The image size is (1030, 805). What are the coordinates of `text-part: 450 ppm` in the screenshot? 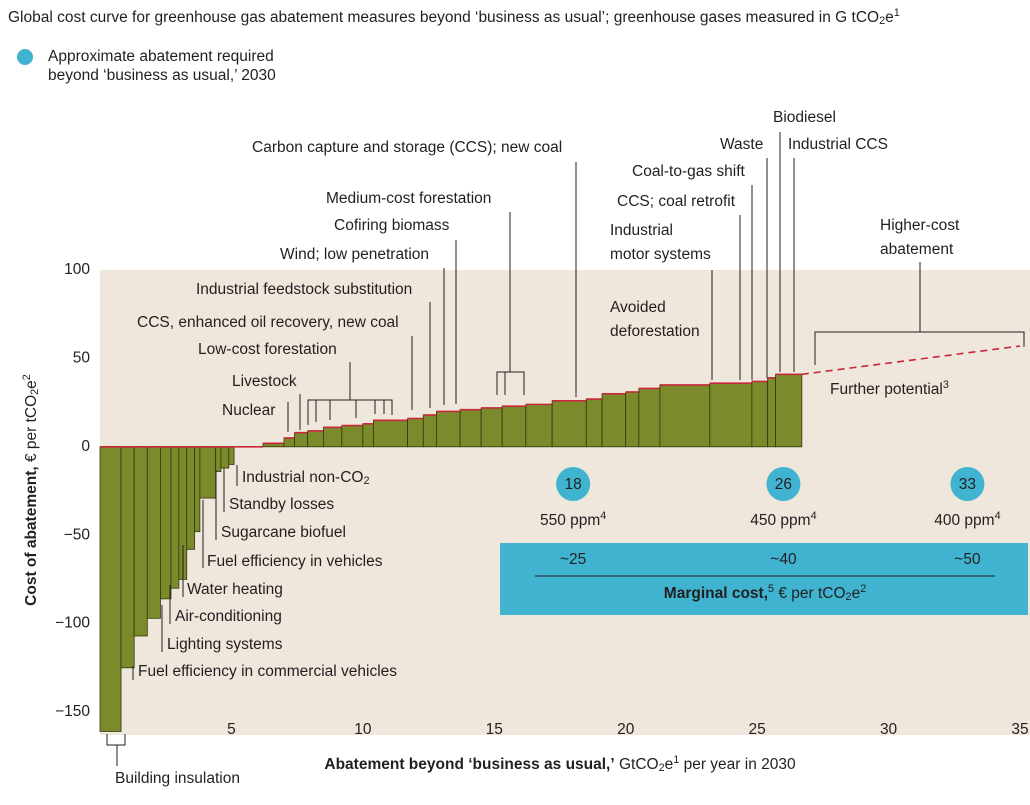 It's located at (780, 520).